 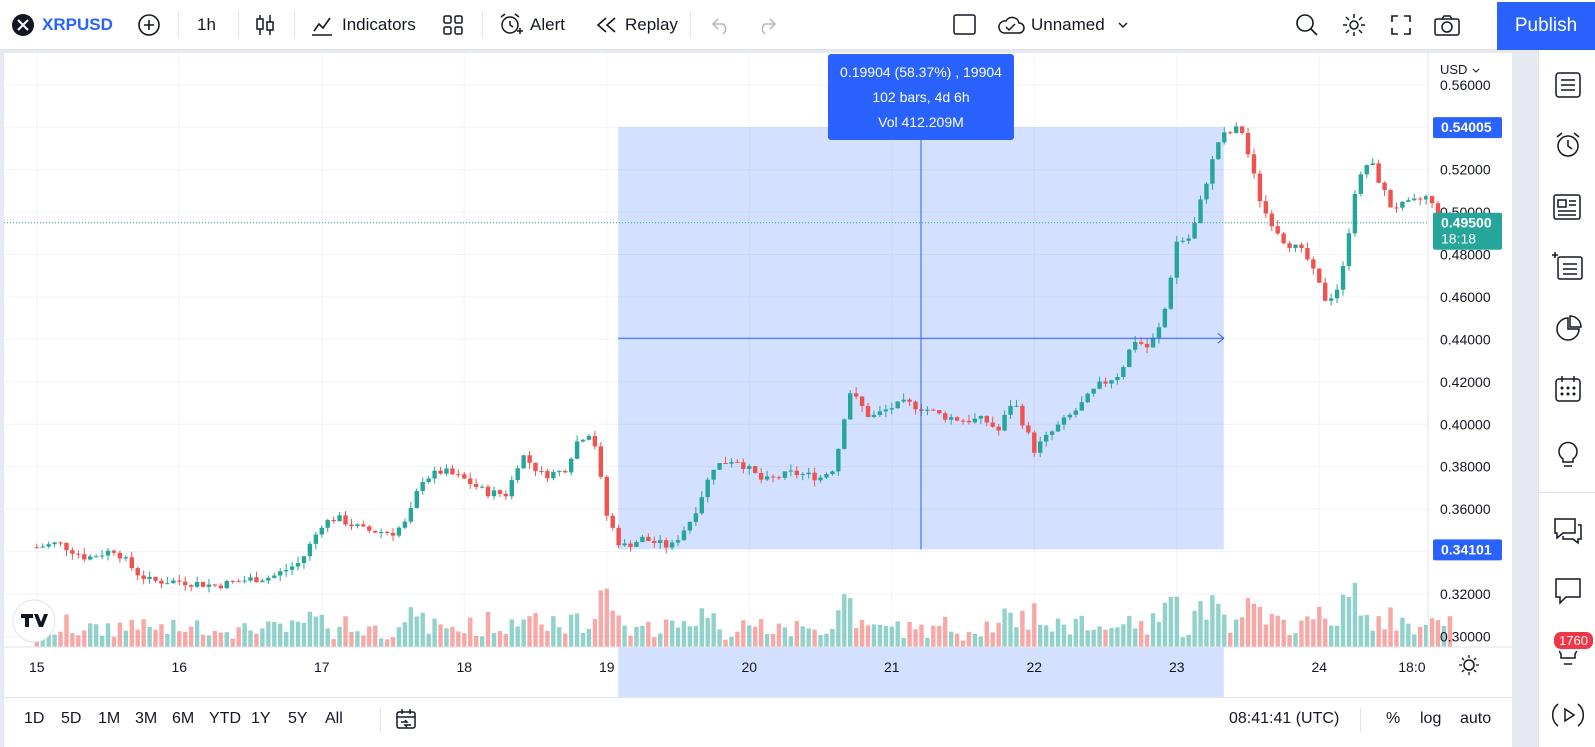 I want to click on publish-button: Publish, so click(x=1546, y=26).